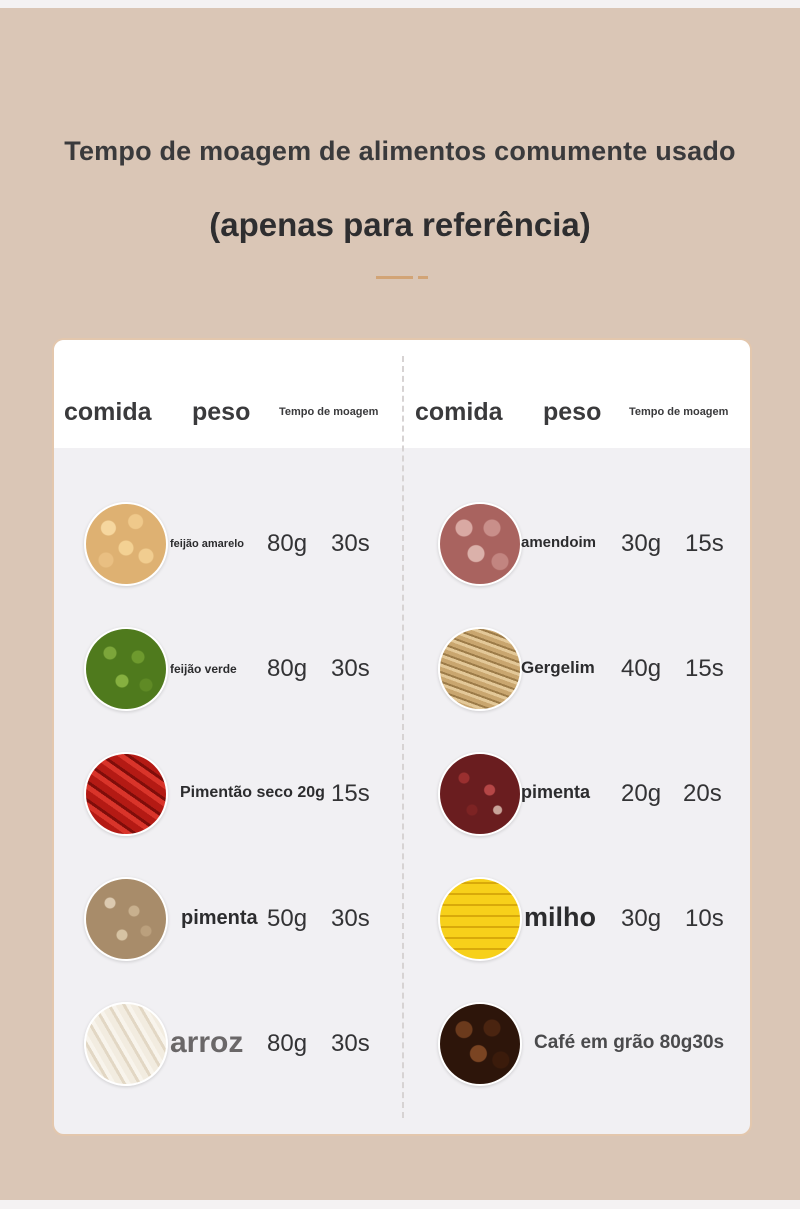 This screenshot has width=800, height=1209. What do you see at coordinates (572, 412) in the screenshot?
I see `header-weight-right: peso` at bounding box center [572, 412].